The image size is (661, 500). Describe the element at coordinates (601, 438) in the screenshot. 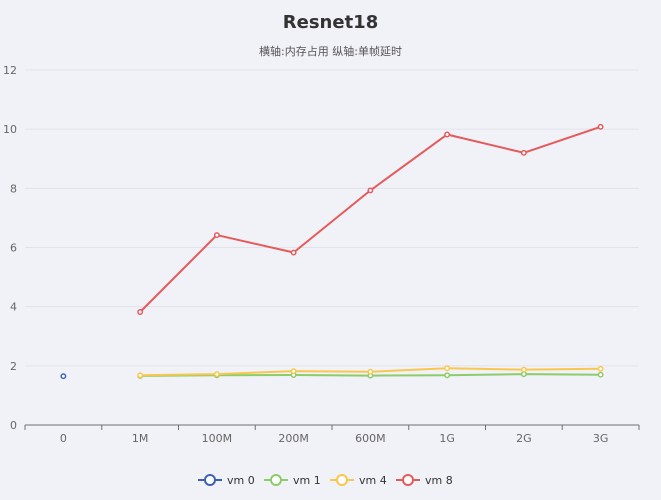

I see `x-tick-label: 3G` at that location.